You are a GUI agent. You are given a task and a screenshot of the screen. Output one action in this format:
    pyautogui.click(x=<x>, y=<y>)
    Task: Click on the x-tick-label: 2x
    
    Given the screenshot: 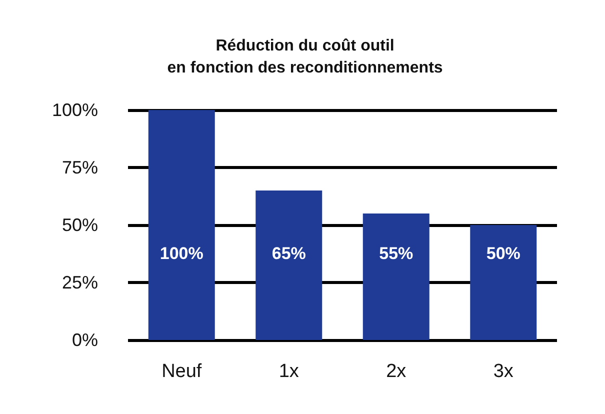 What is the action you would take?
    pyautogui.click(x=396, y=371)
    